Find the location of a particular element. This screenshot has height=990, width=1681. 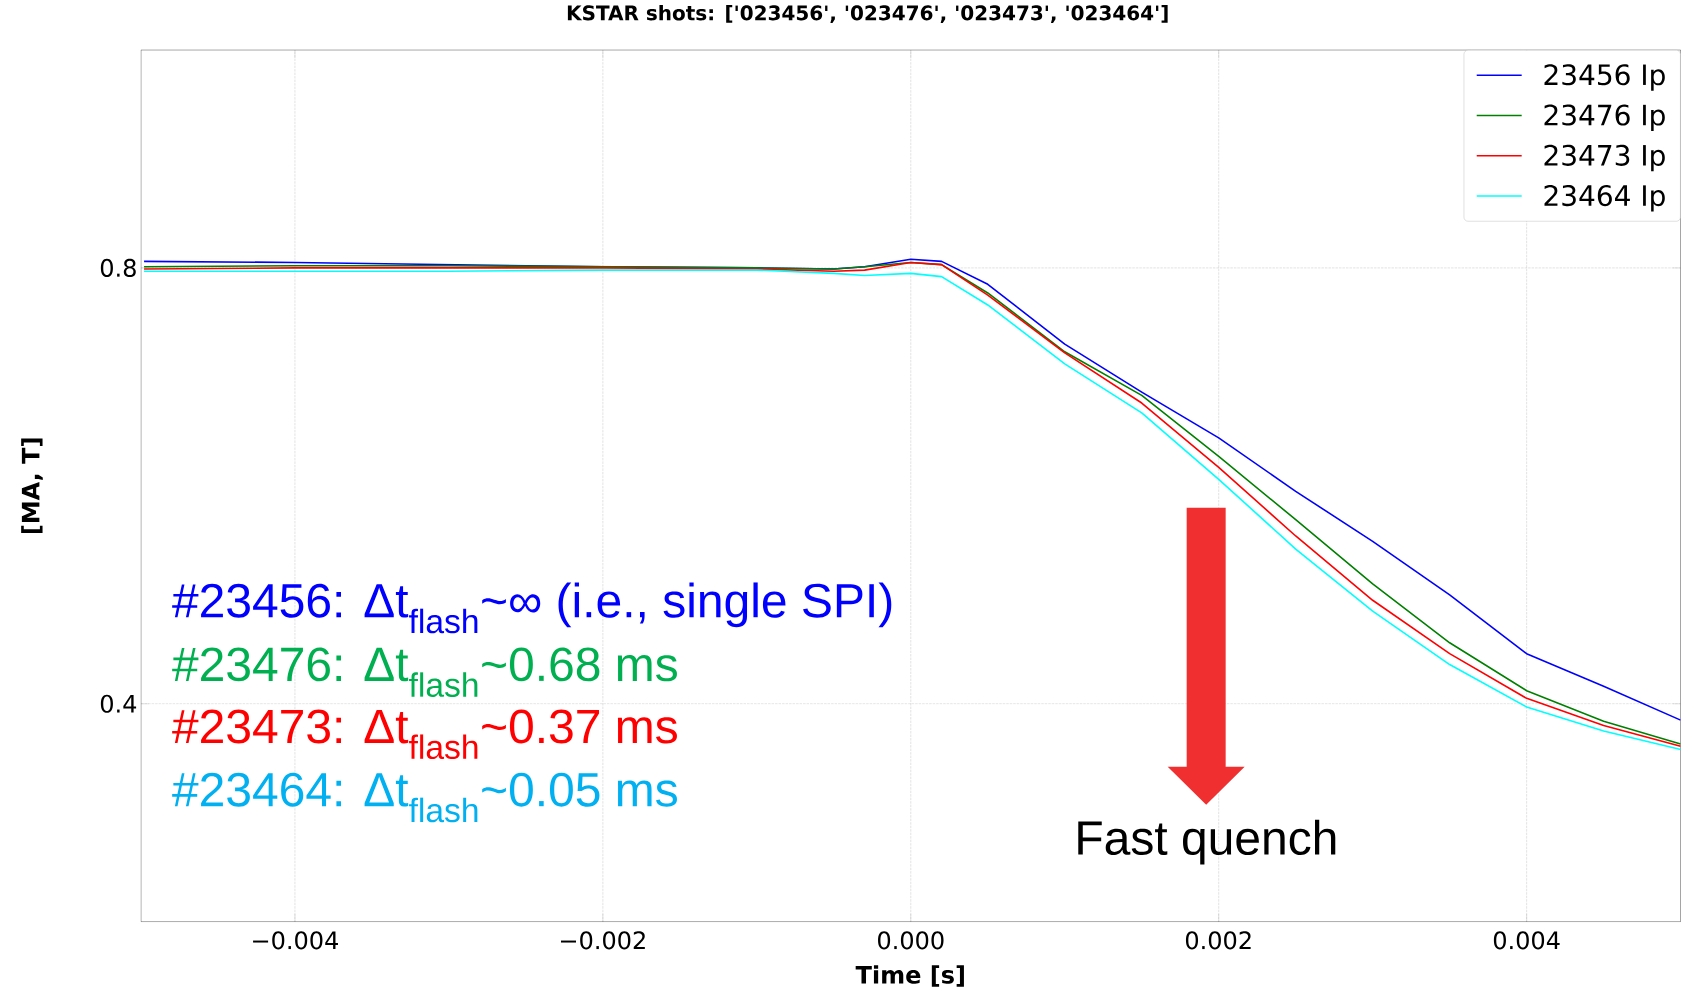

legend-label: 23473 Ip is located at coordinates (1604, 158).